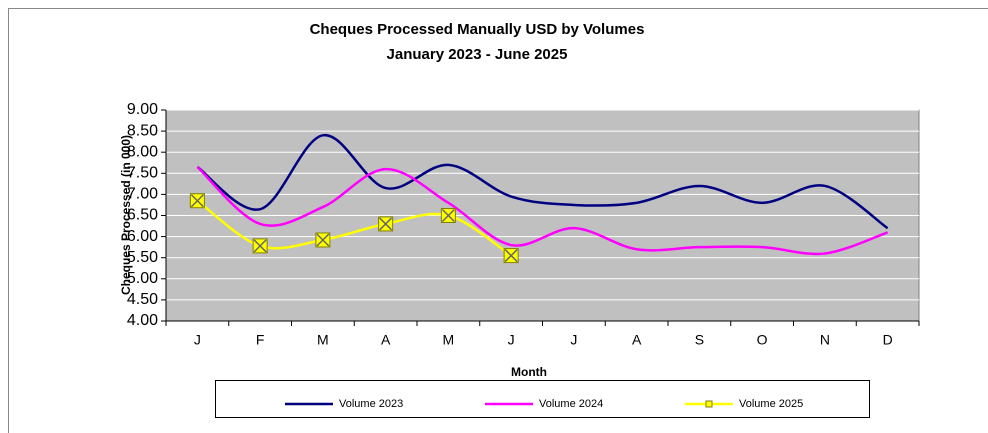 The image size is (988, 433). I want to click on y-tick-label: 7.00, so click(142, 194).